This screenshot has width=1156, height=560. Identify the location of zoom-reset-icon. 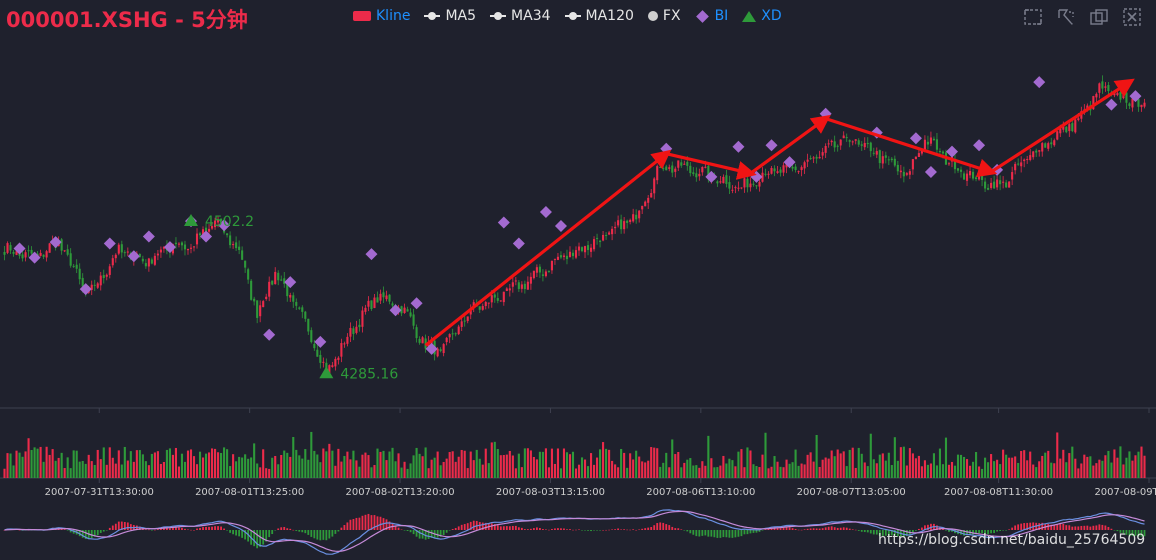
(1066, 17).